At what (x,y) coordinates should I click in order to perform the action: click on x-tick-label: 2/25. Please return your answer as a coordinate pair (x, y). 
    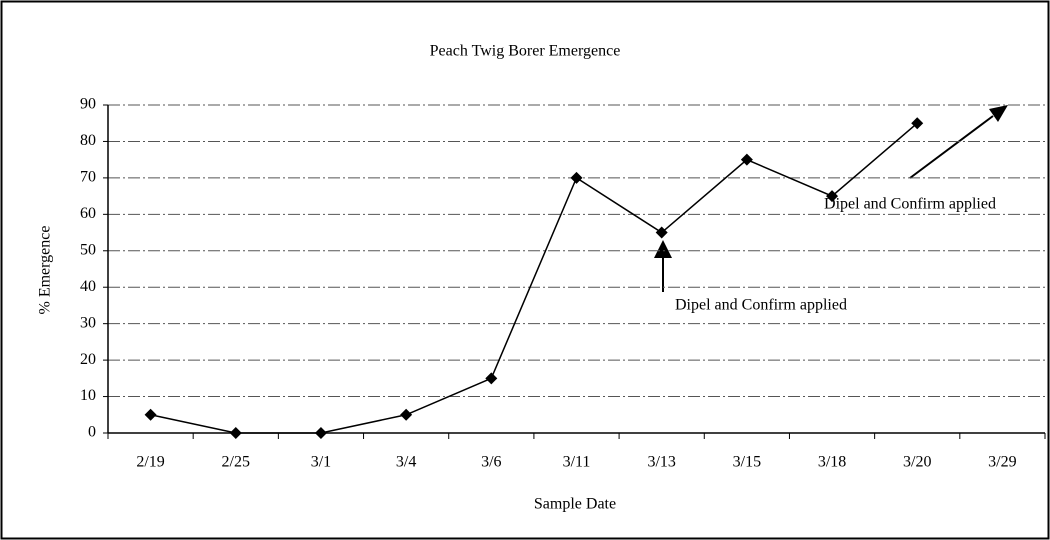
    Looking at the image, I should click on (236, 462).